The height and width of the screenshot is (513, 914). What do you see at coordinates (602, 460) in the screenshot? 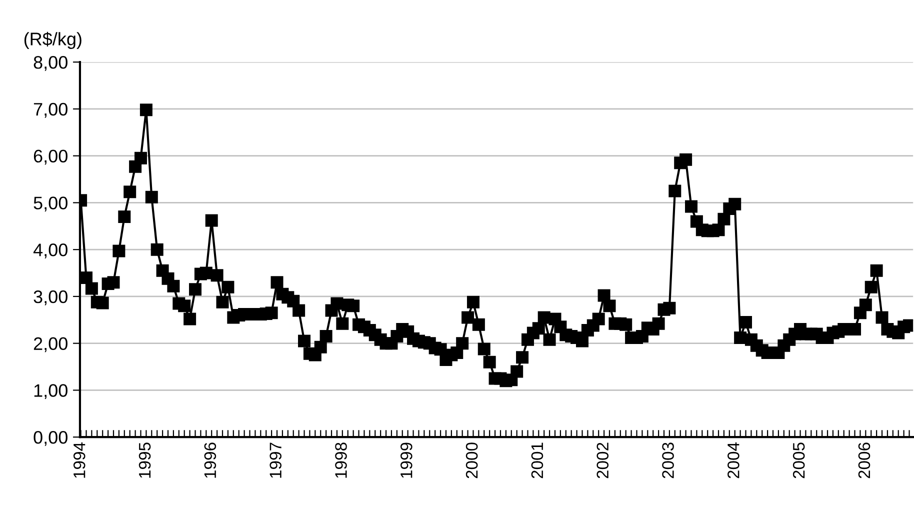
I see `x-tick-label: 2002` at bounding box center [602, 460].